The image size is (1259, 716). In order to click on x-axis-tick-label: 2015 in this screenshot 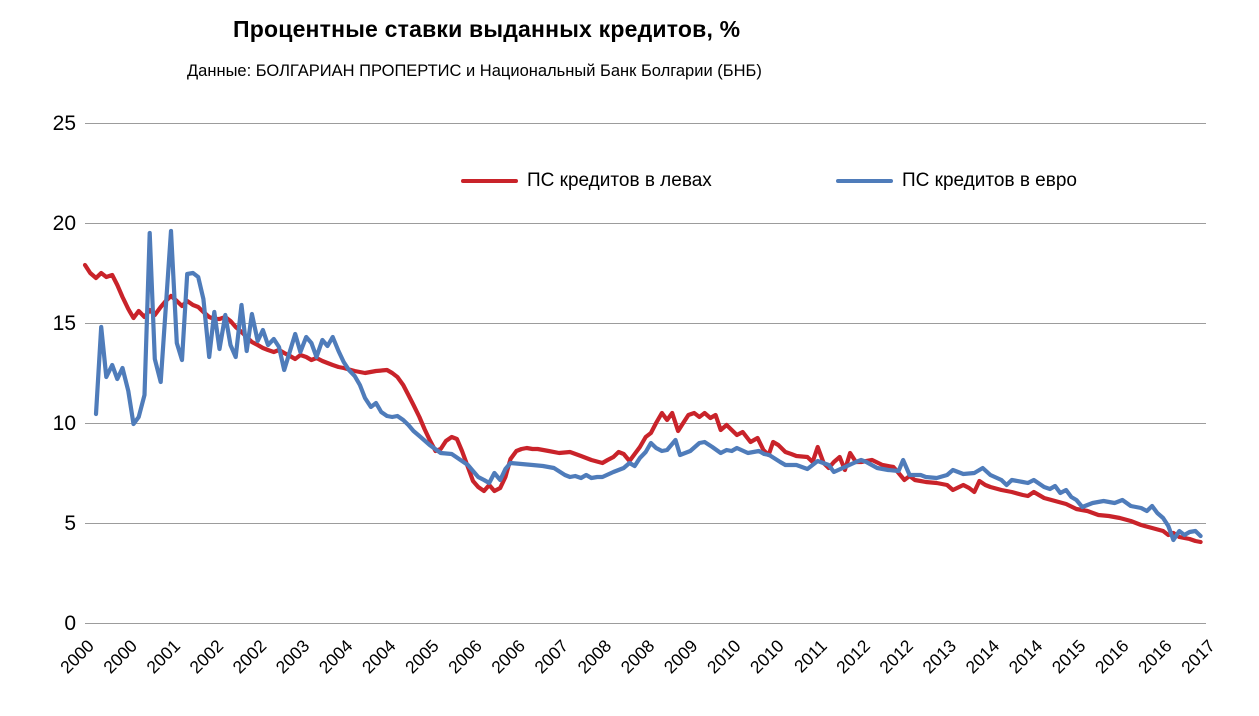, I will do `click(1069, 657)`.